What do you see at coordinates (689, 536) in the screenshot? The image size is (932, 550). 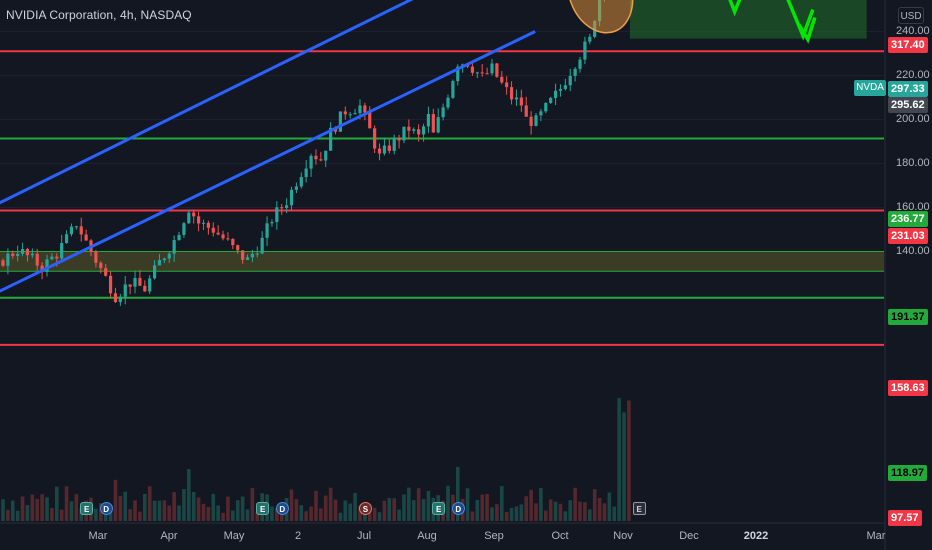 I see `time-axis-label: Dec` at bounding box center [689, 536].